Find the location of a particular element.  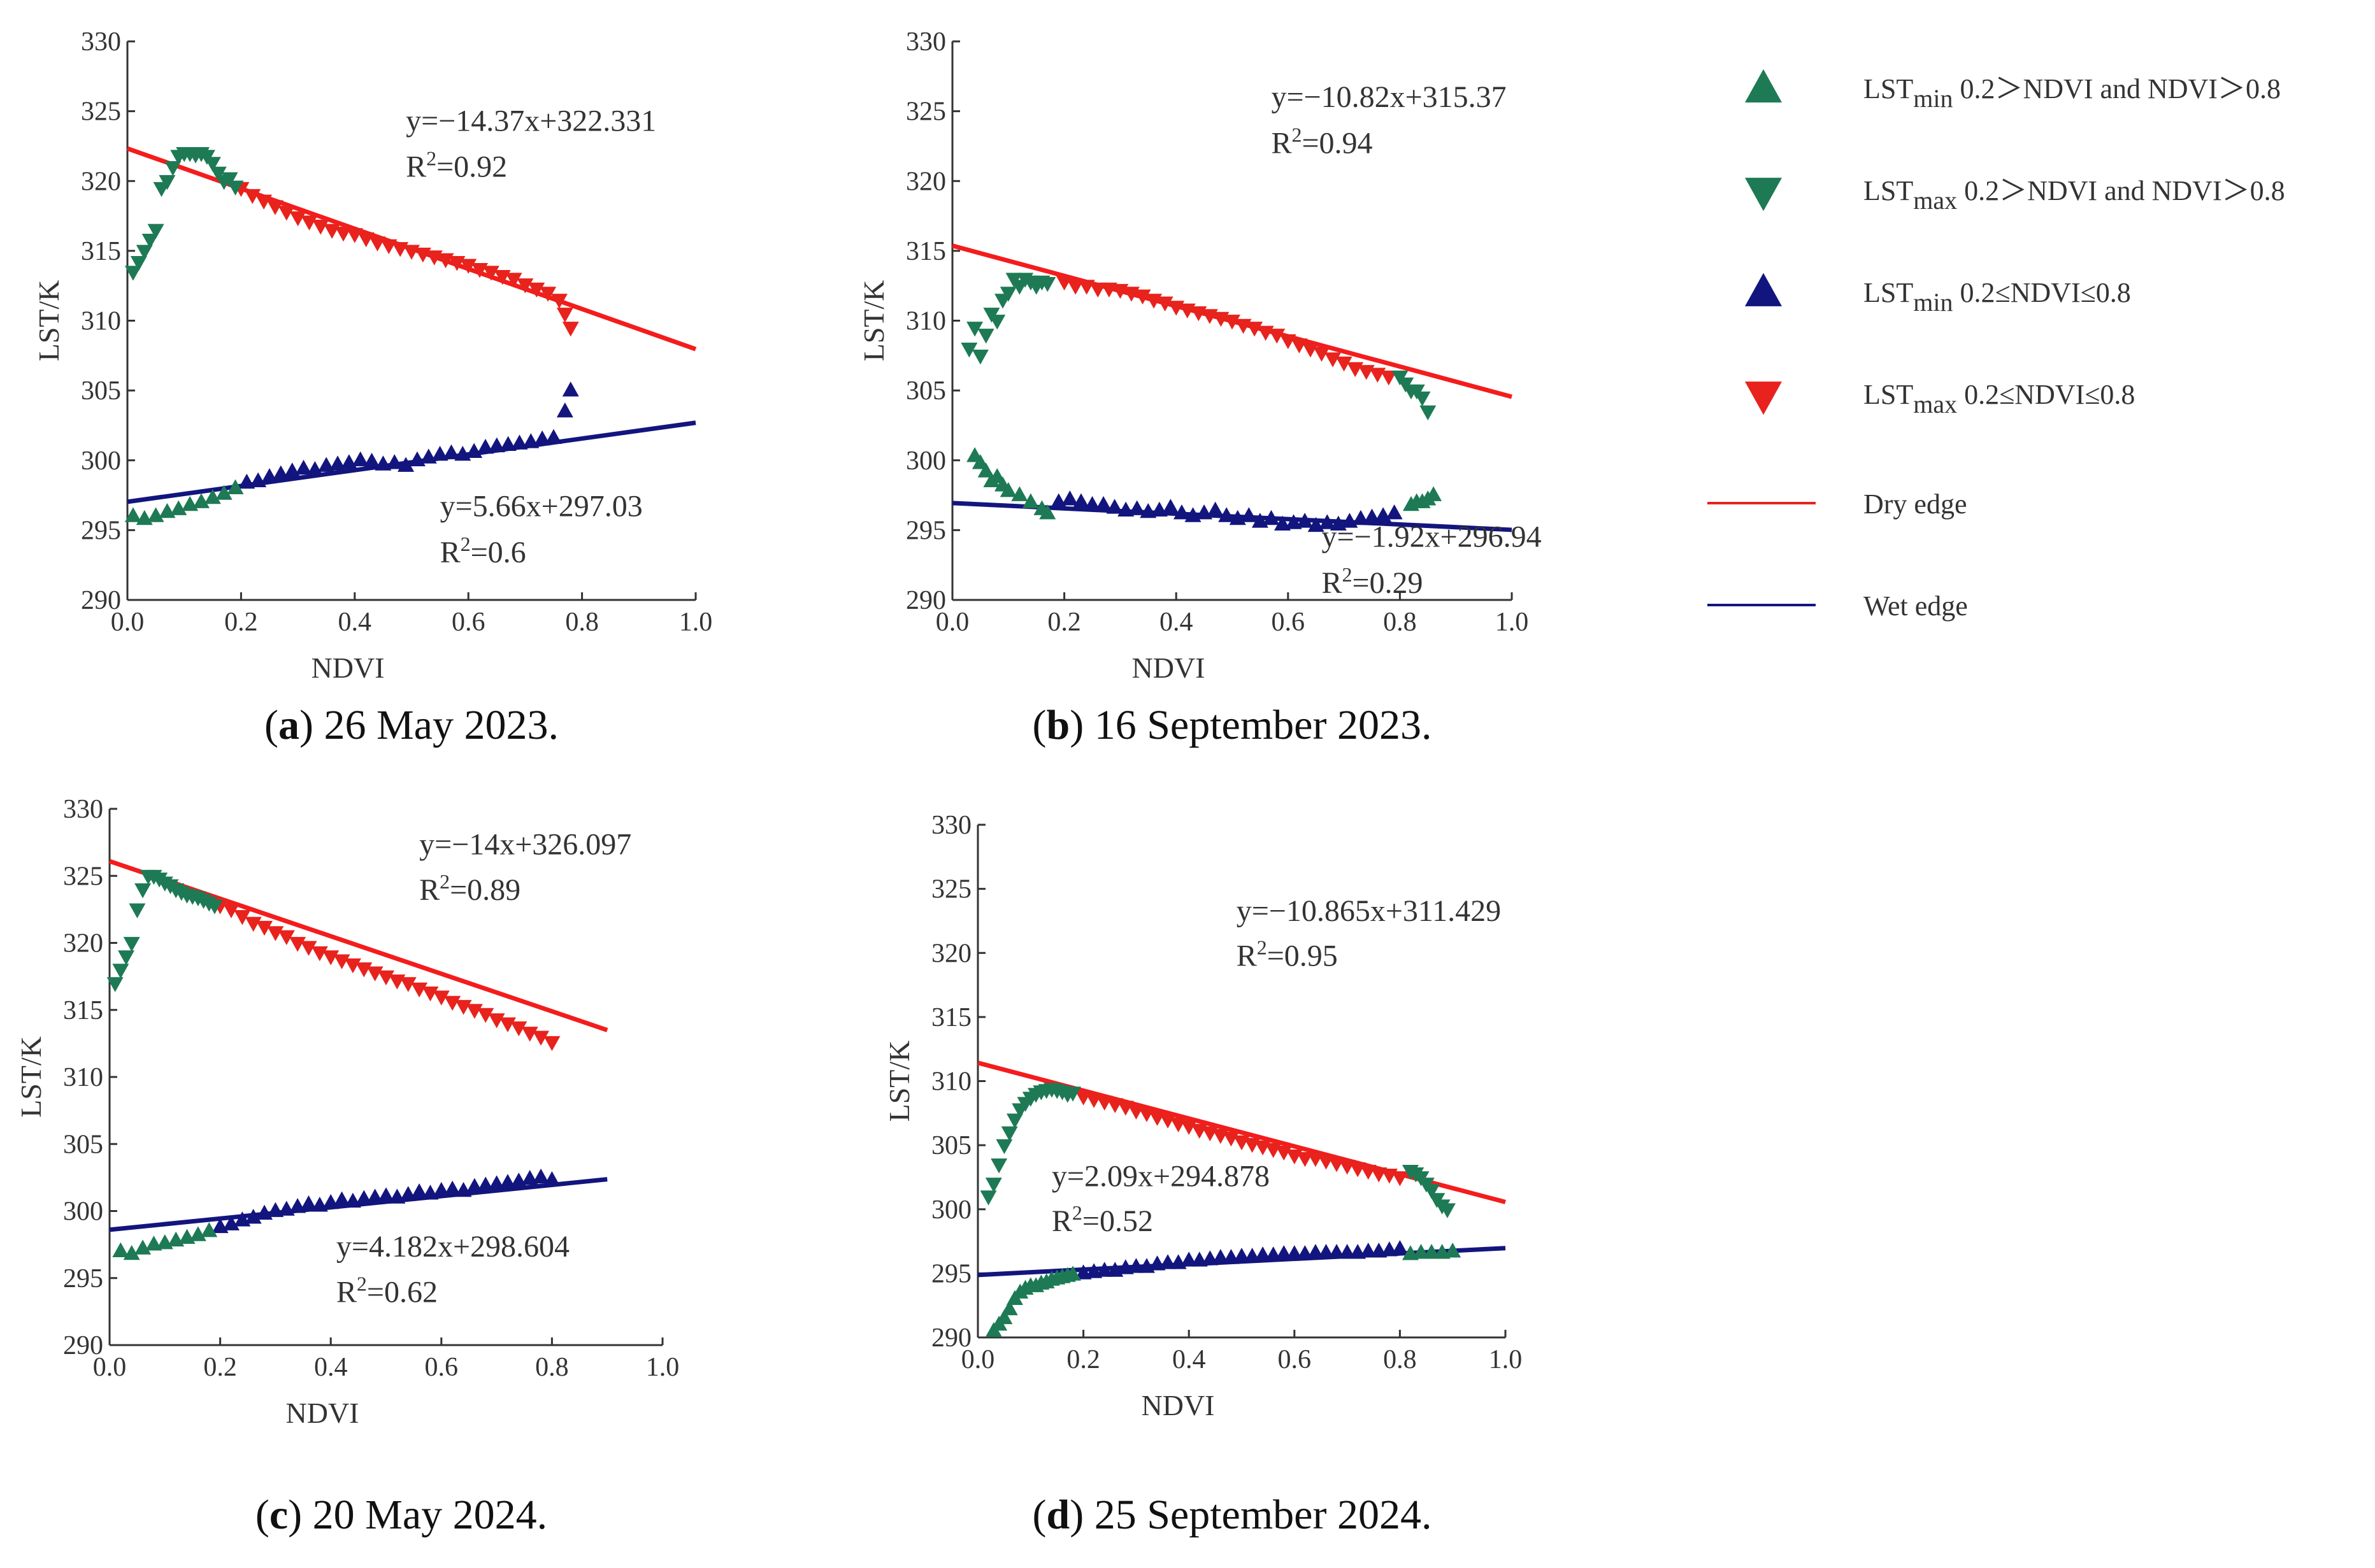

y-tick-label: 300 is located at coordinates (926, 461).